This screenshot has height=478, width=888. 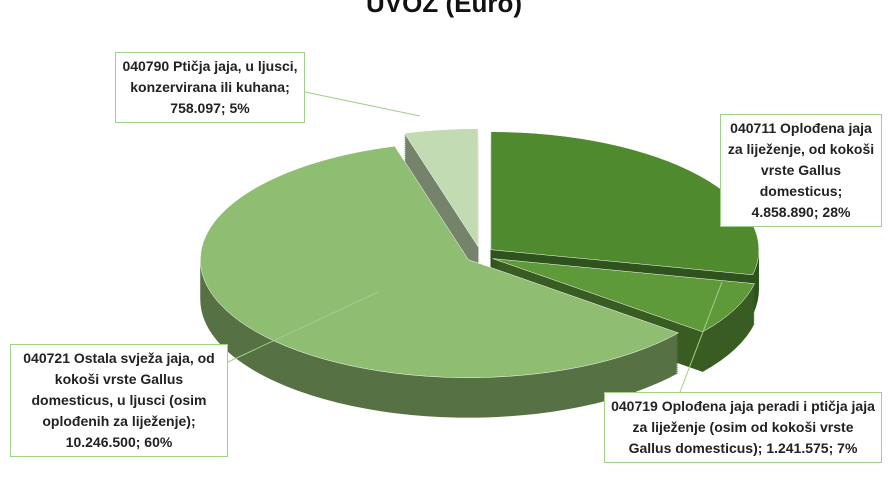 What do you see at coordinates (797, 448) in the screenshot?
I see `value-label: 1.241.575` at bounding box center [797, 448].